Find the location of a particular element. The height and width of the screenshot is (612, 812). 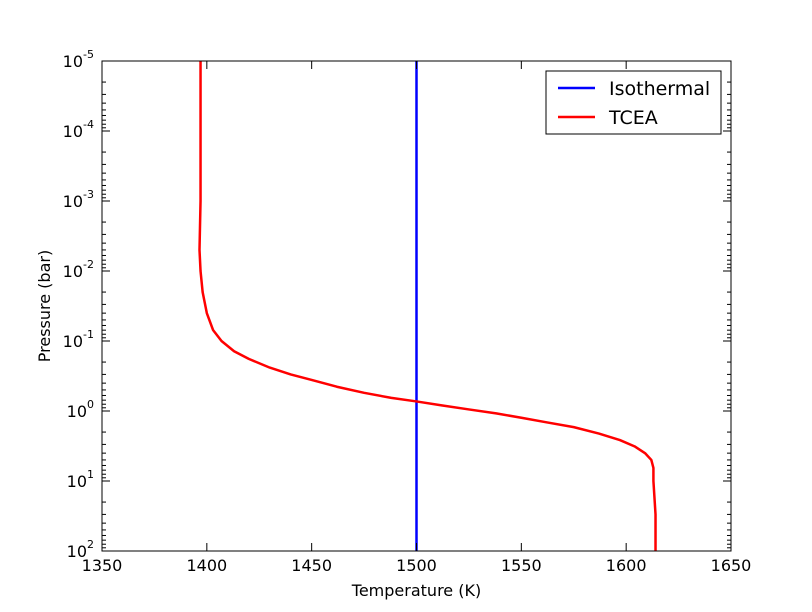

y-tick-label: 10⁻³ is located at coordinates (78, 199).